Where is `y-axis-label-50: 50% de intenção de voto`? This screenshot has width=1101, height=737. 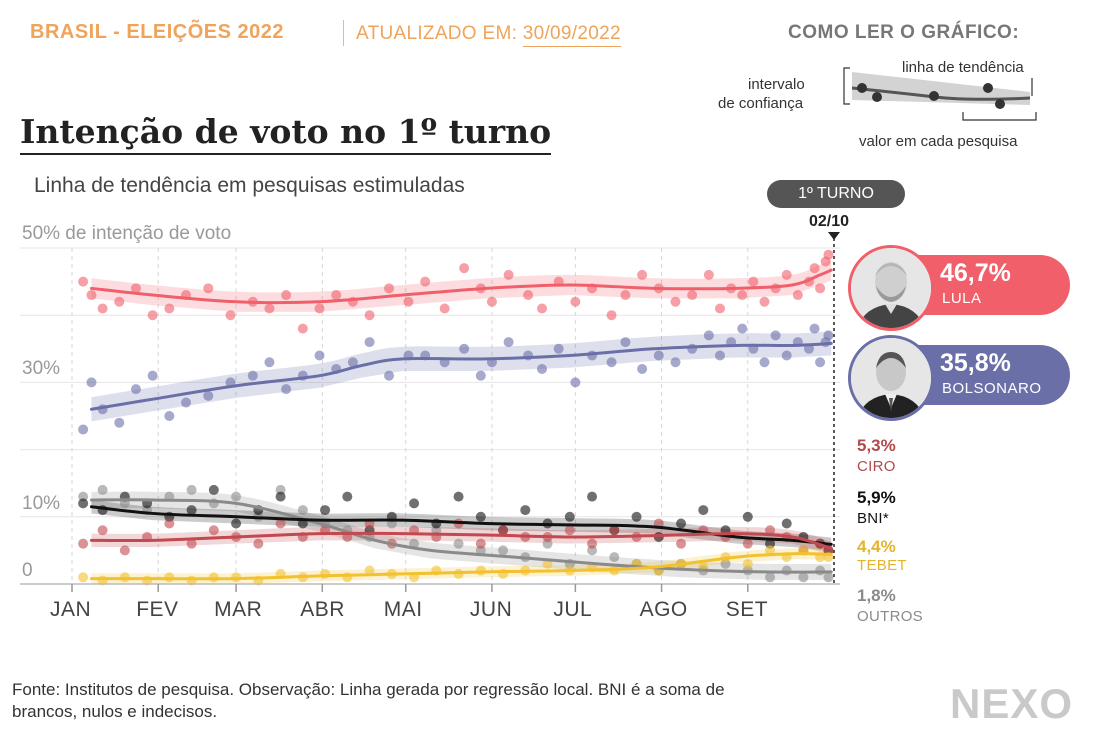 y-axis-label-50: 50% de intenção de voto is located at coordinates (127, 233).